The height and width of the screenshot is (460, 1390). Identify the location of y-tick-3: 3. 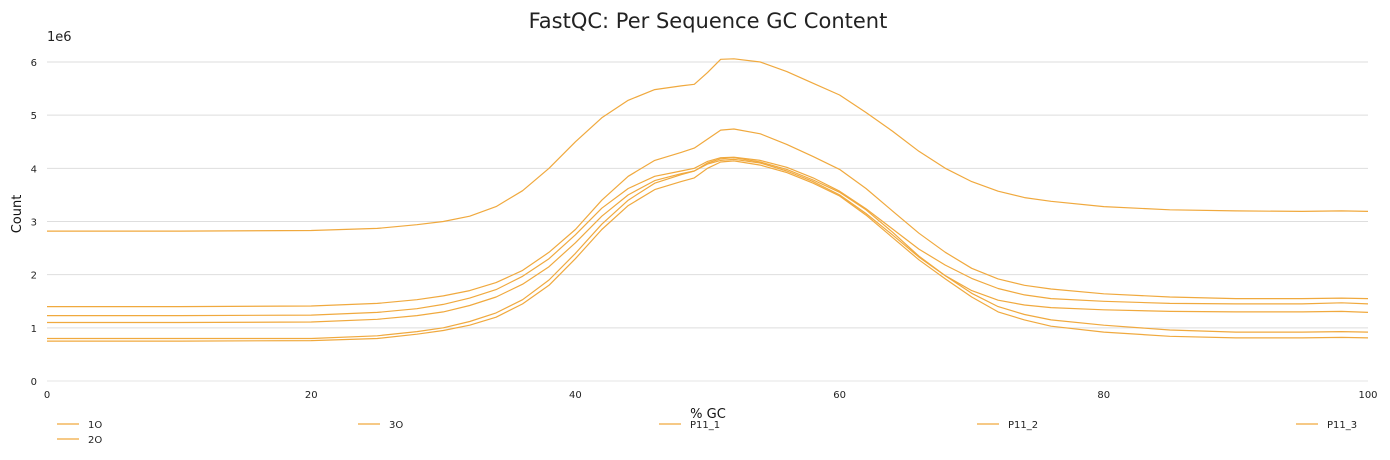
(34, 223).